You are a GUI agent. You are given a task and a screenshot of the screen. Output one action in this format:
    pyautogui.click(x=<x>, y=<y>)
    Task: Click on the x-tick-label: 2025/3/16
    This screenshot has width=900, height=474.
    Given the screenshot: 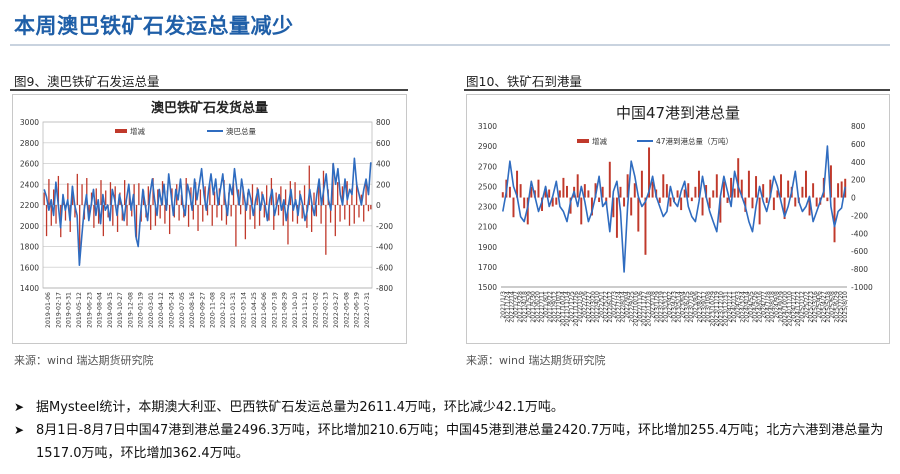 What is the action you would take?
    pyautogui.click(x=815, y=307)
    